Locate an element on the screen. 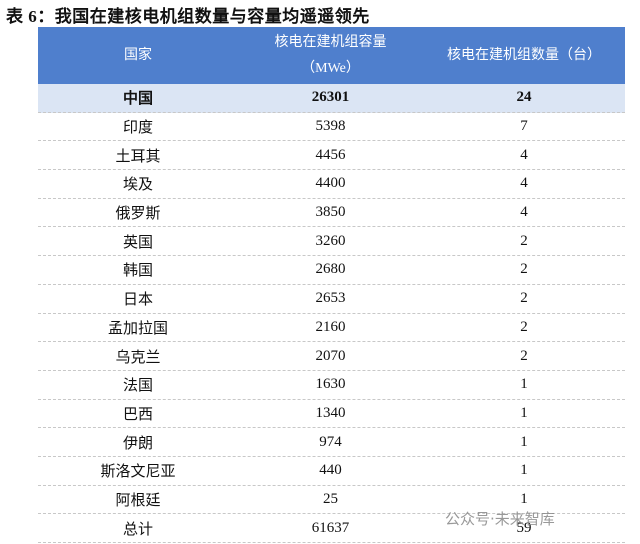 This screenshot has width=640, height=544. table-cell: 974 is located at coordinates (330, 441).